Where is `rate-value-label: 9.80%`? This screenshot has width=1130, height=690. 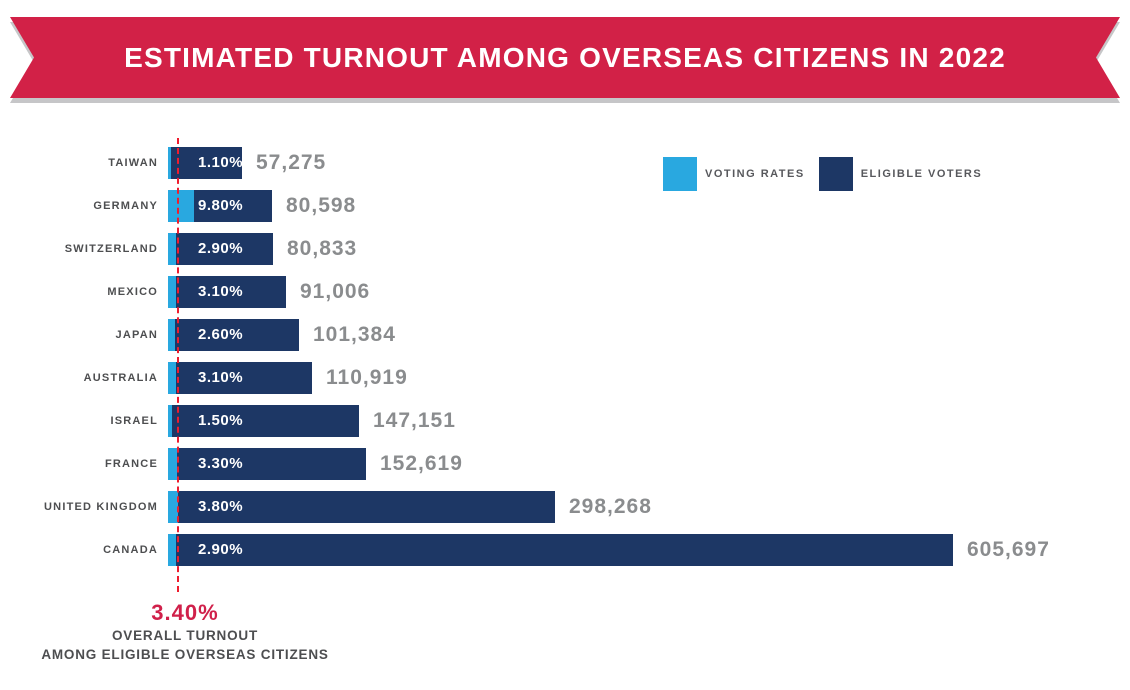
rate-value-label: 9.80% is located at coordinates (221, 205).